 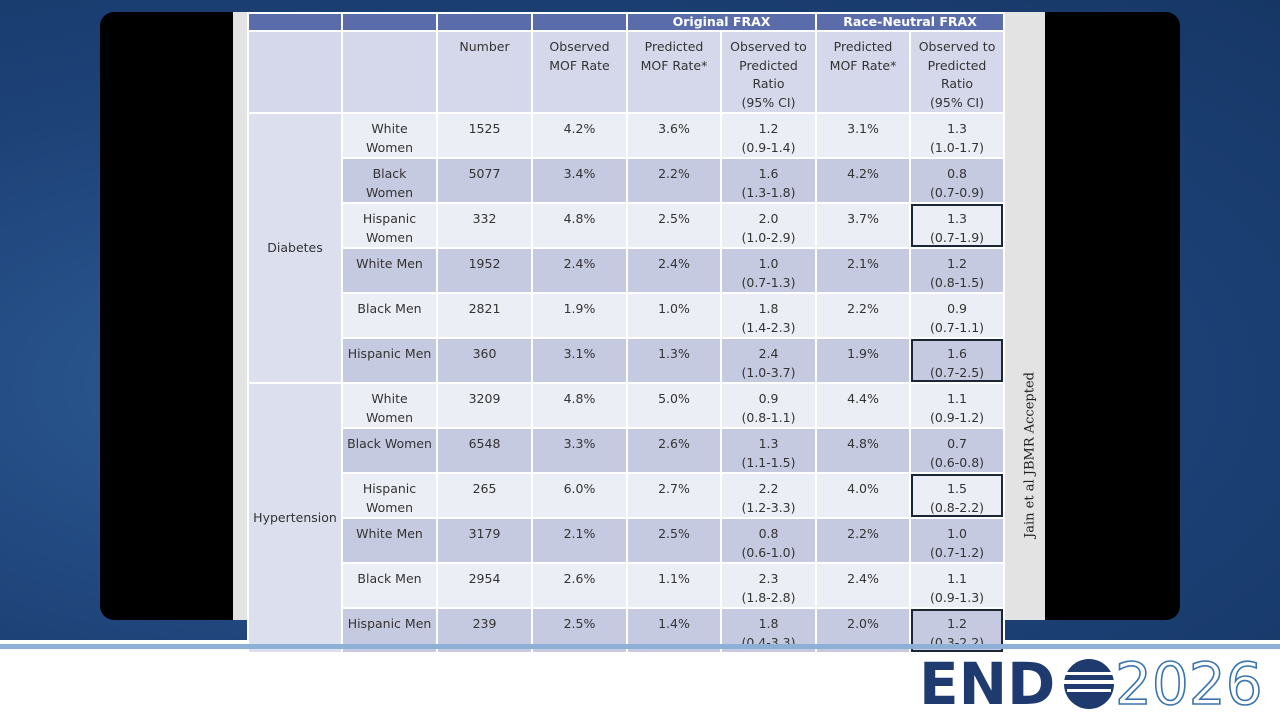 What do you see at coordinates (957, 315) in the screenshot?
I see `cell: 0.9 (0.7-1.1)` at bounding box center [957, 315].